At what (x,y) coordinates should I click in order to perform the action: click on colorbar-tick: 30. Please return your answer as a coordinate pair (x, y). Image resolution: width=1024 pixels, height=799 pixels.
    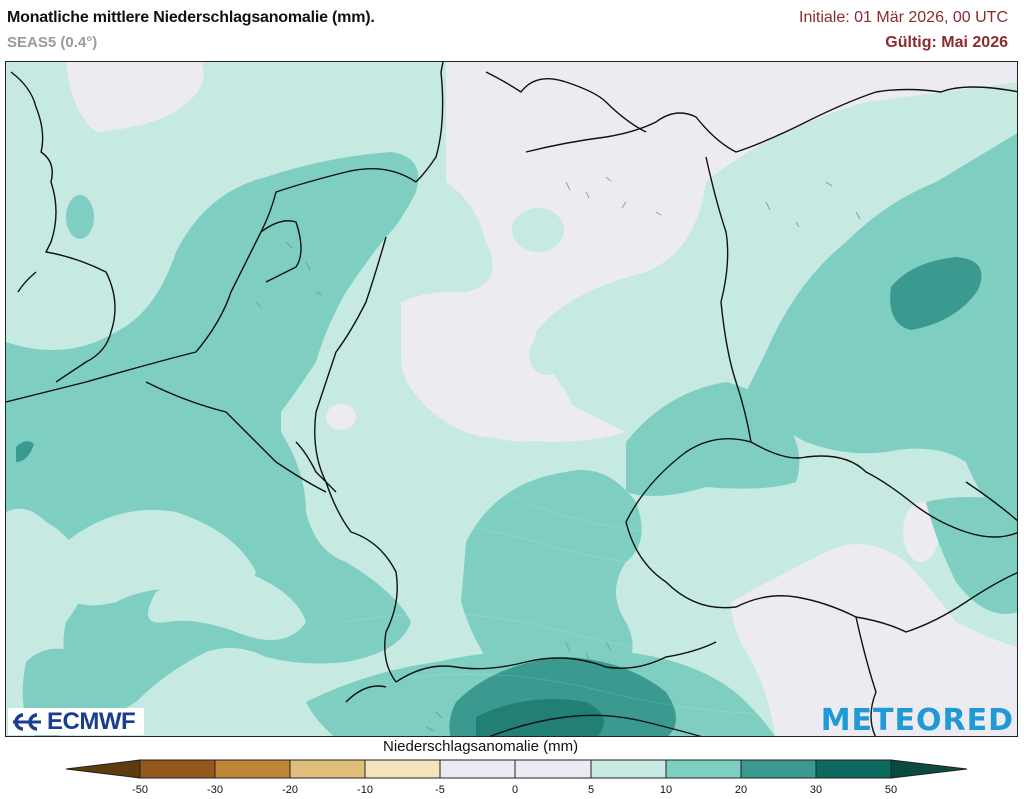
    Looking at the image, I should click on (816, 790).